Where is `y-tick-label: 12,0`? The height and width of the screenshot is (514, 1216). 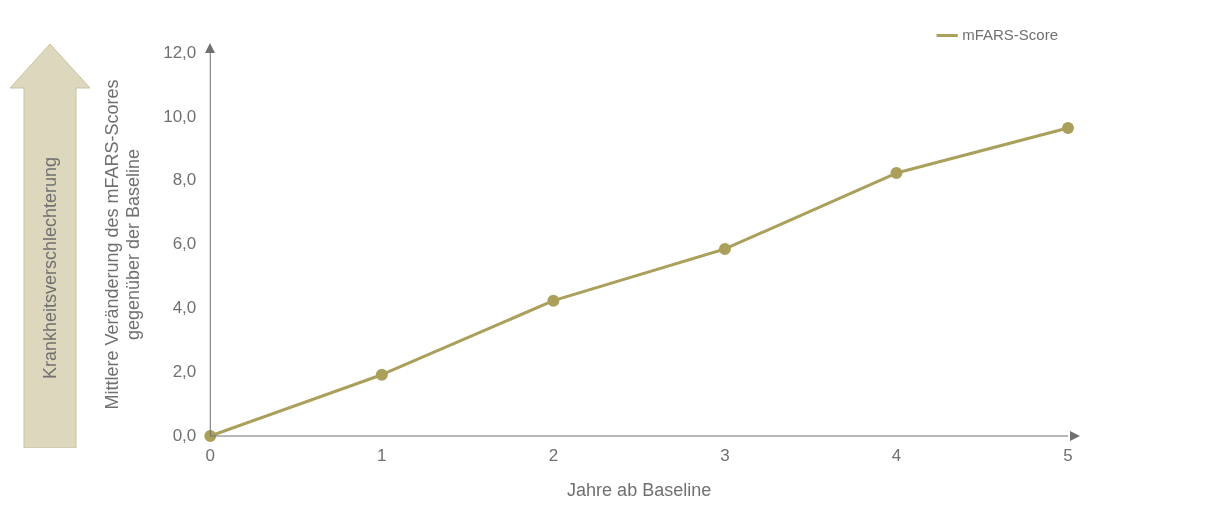
y-tick-label: 12,0 is located at coordinates (180, 52).